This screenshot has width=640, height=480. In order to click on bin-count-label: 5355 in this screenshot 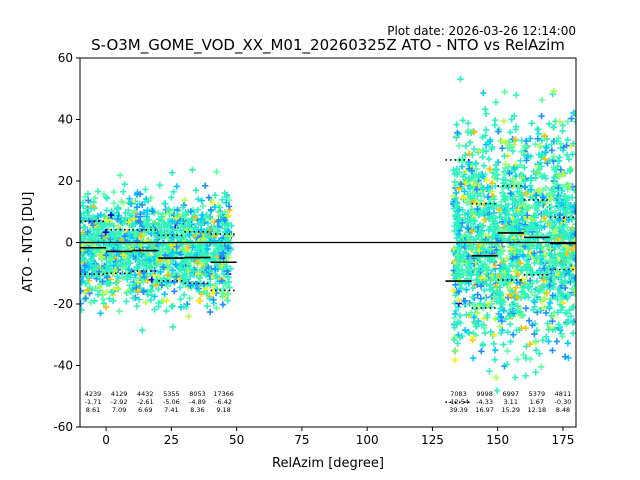, I will do `click(171, 394)`.